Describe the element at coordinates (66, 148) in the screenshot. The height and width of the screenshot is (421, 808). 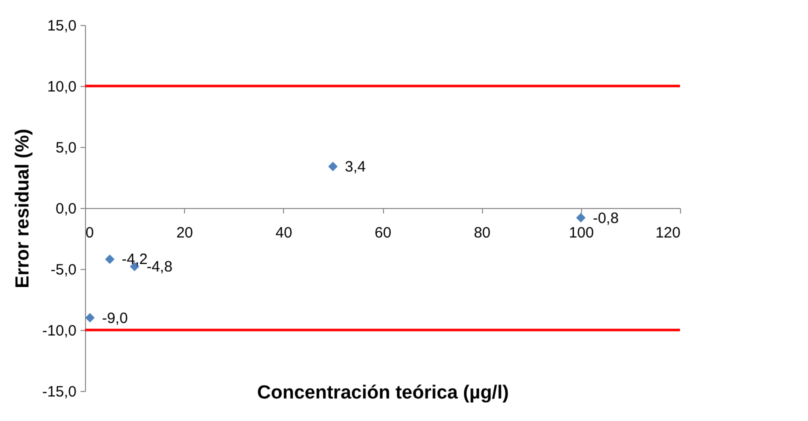
I see `y-tick-label: 5,0` at that location.